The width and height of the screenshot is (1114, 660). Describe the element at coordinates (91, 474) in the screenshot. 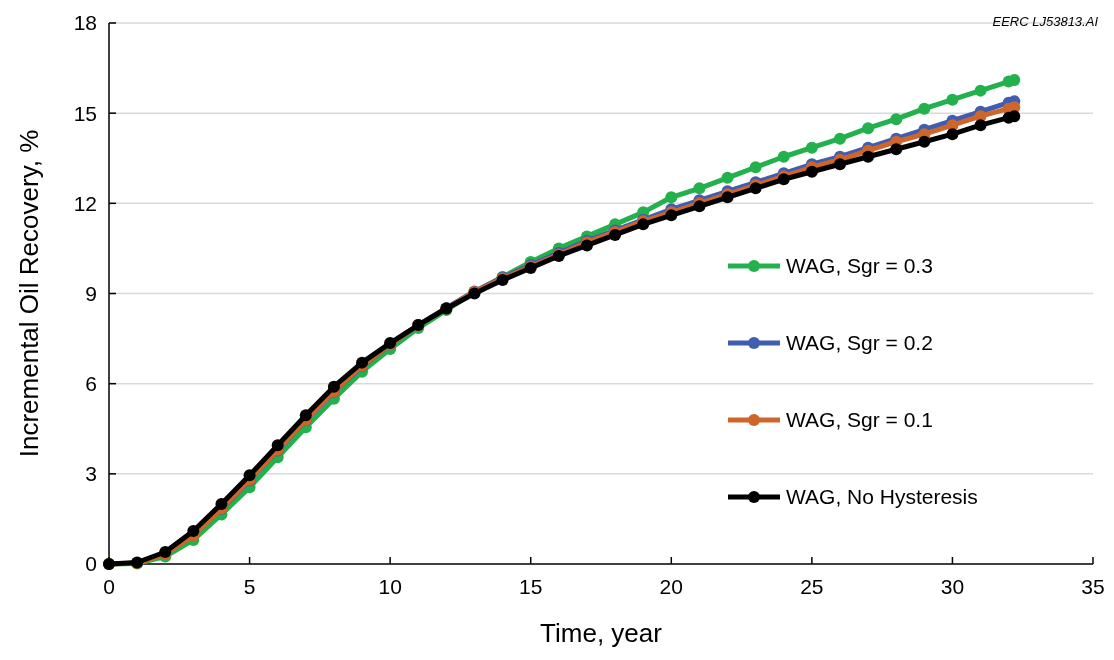

I see `y-tick-label: 3` at that location.